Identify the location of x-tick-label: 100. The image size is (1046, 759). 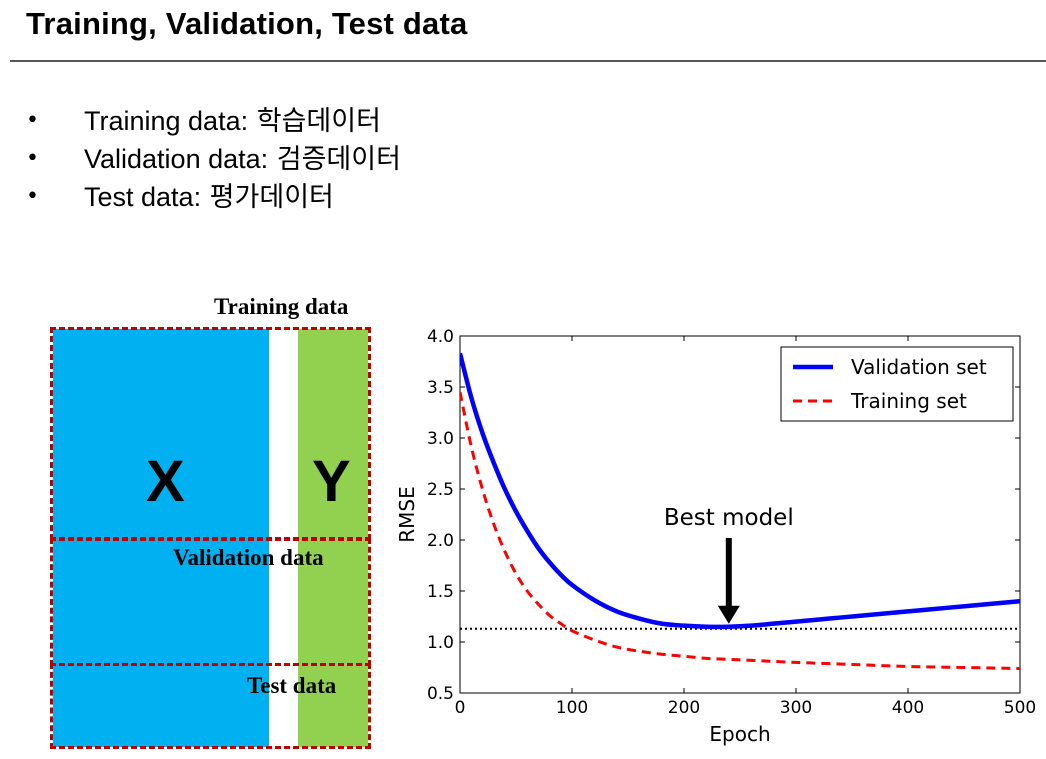
(572, 708).